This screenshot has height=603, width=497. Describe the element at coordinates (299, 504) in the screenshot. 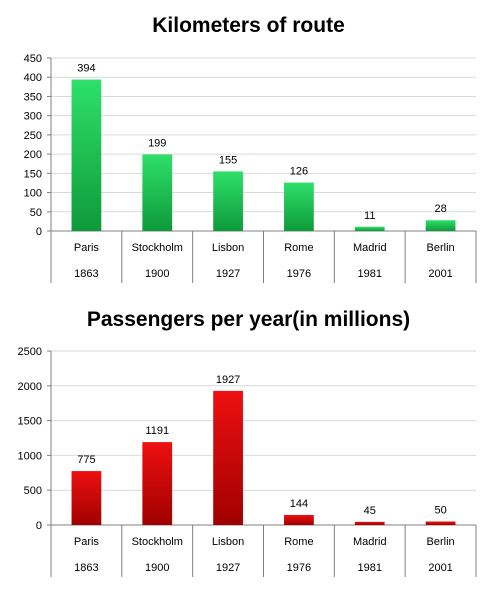

I see `data-label: 144` at that location.